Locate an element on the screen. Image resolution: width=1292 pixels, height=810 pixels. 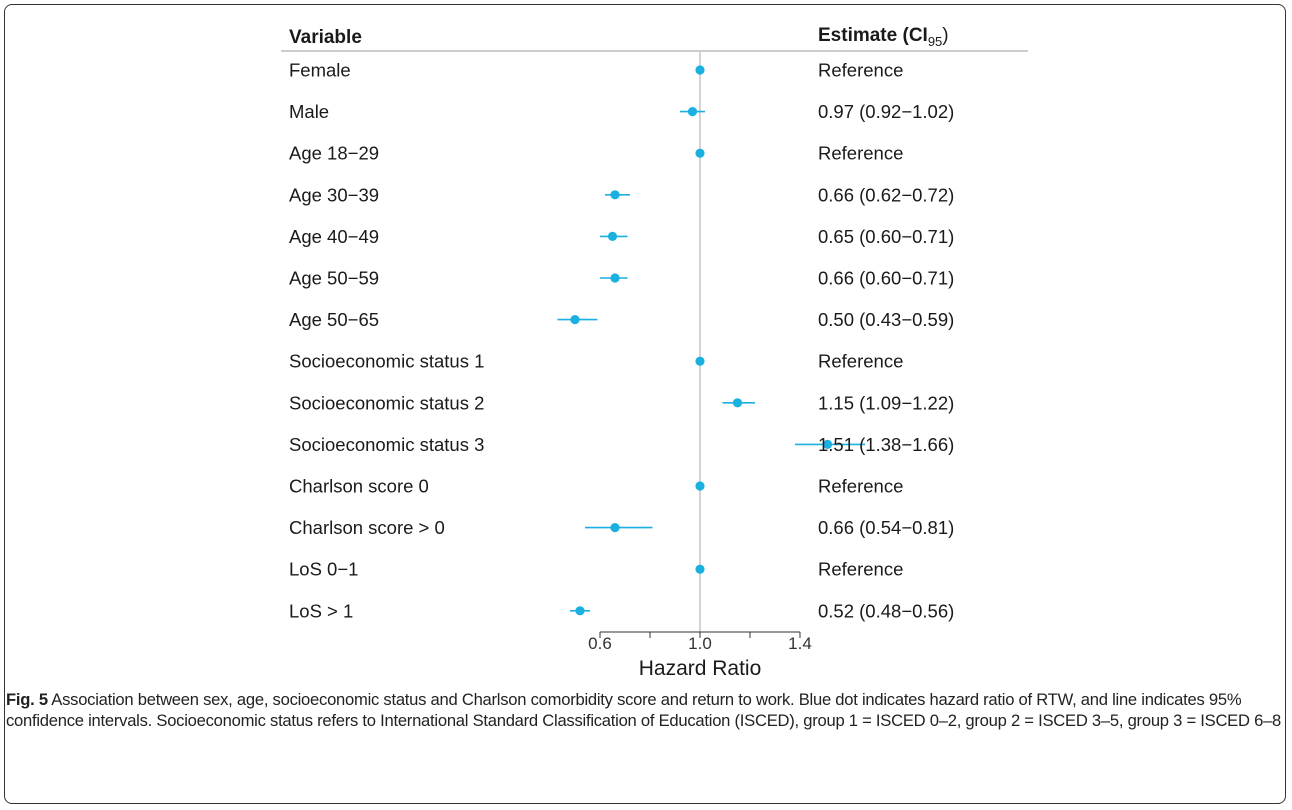
row-label: Socioeconomic status 3 is located at coordinates (386, 444).